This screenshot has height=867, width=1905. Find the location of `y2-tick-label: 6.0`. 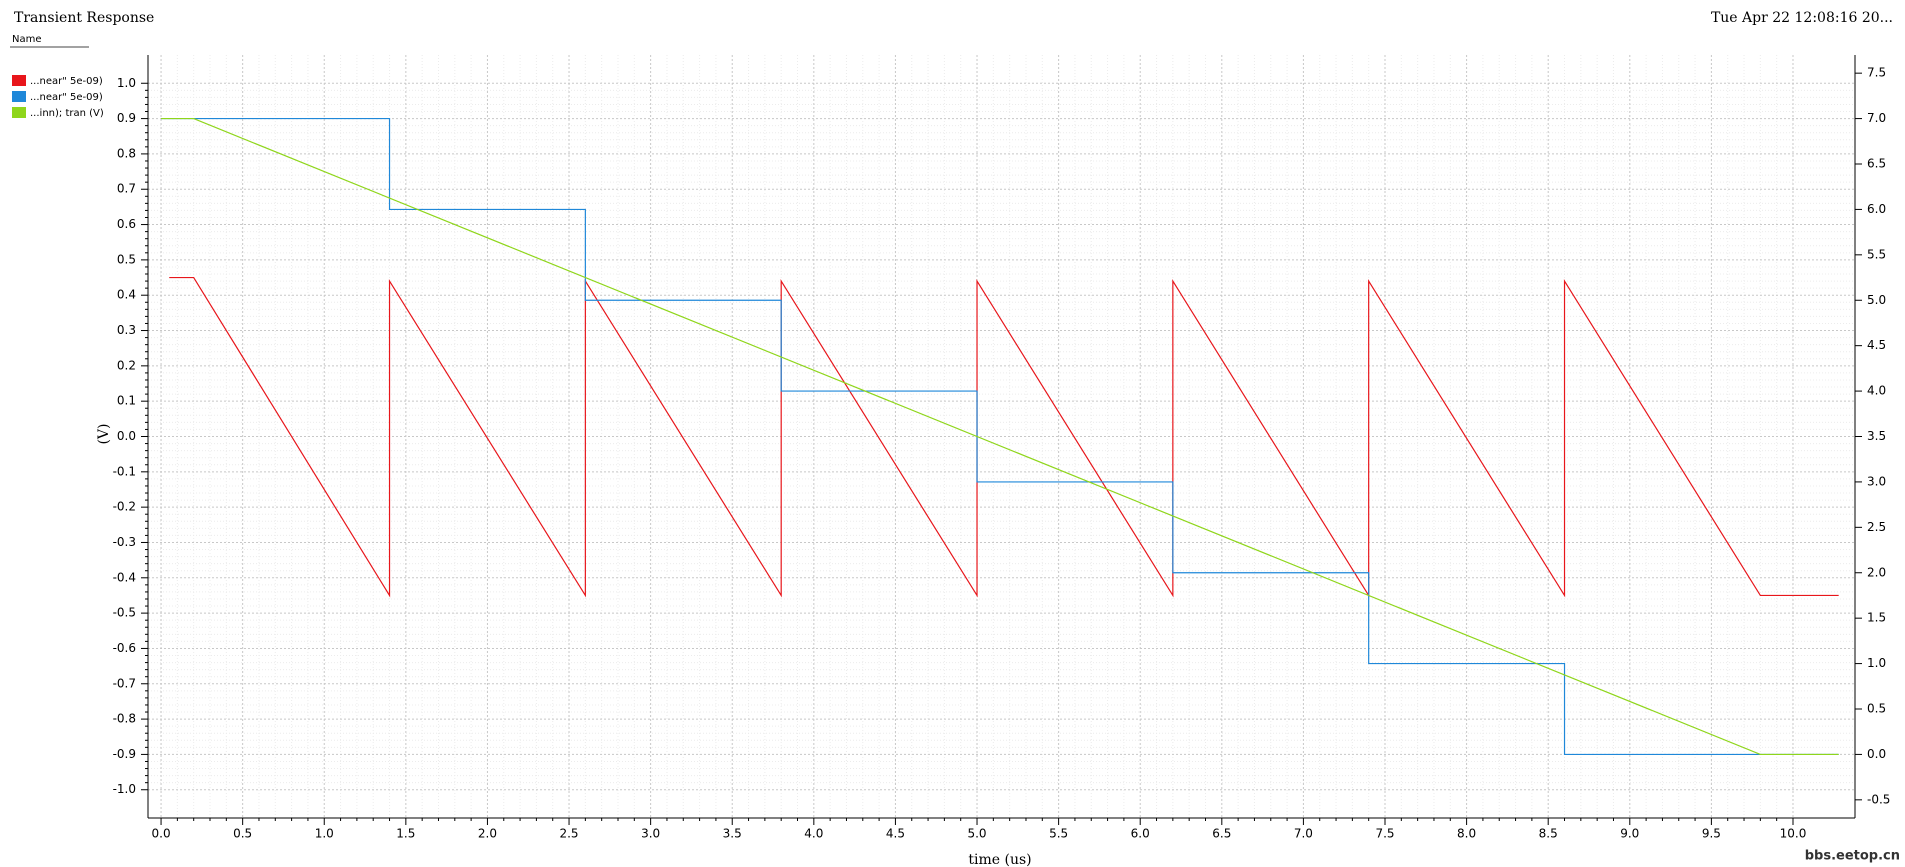

y2-tick-label: 6.0 is located at coordinates (1876, 209).